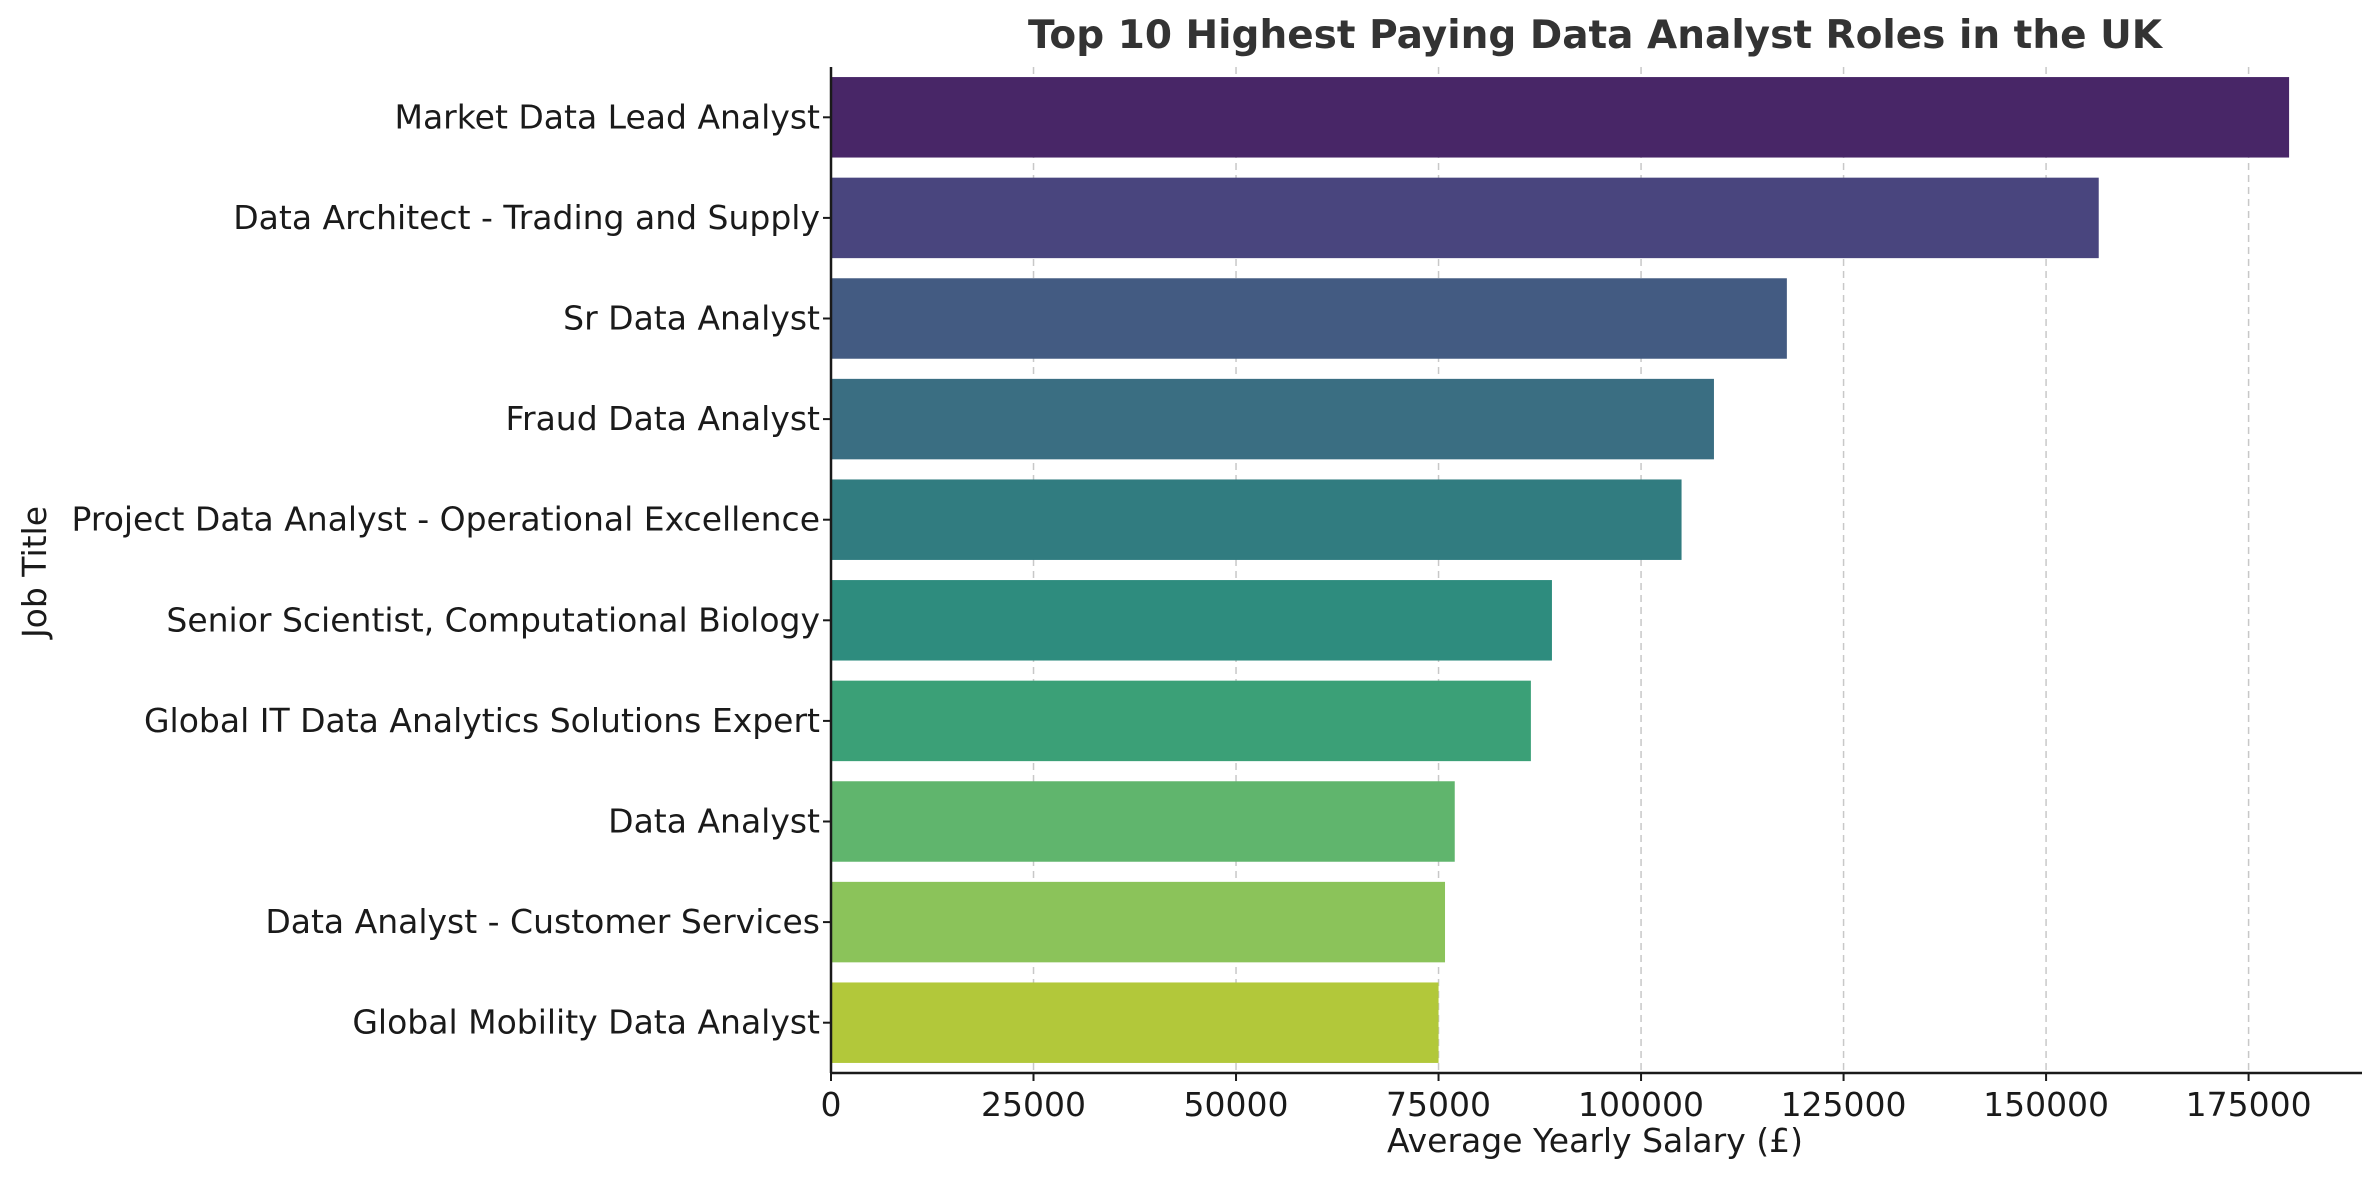  What do you see at coordinates (526, 217) in the screenshot?
I see `y-tick-label-2: Data Architect - Trading and Supply` at bounding box center [526, 217].